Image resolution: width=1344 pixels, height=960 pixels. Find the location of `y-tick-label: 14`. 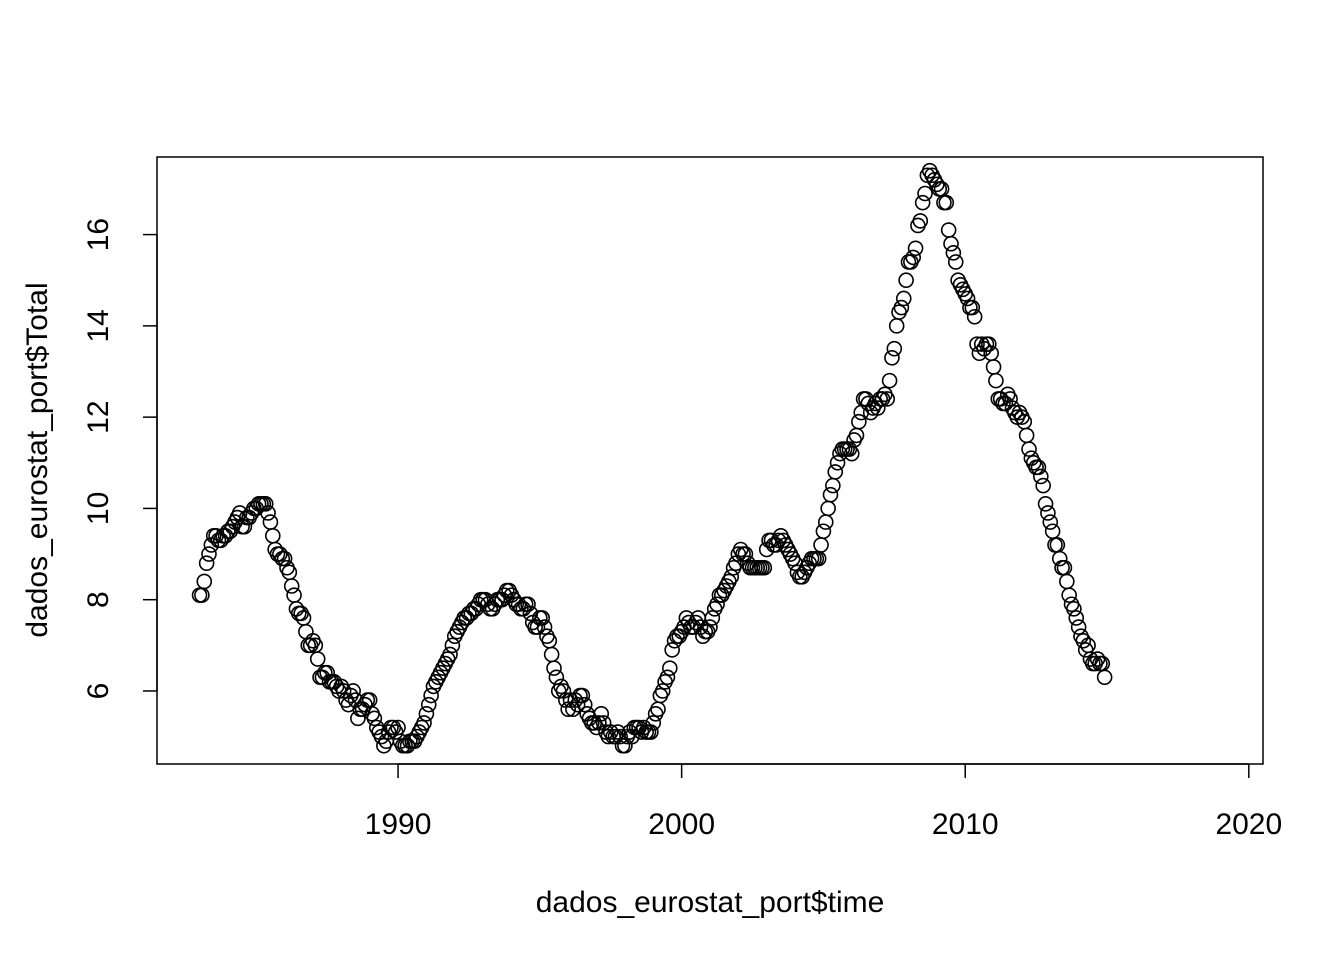

y-tick-label: 14 is located at coordinates (98, 325).